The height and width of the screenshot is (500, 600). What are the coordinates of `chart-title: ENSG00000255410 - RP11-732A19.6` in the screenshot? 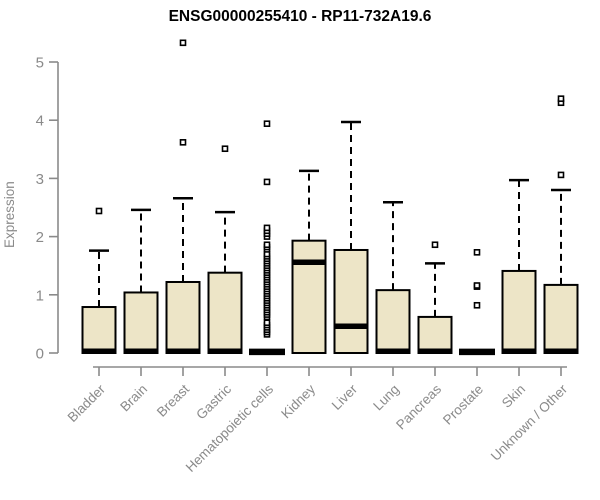 It's located at (300, 16).